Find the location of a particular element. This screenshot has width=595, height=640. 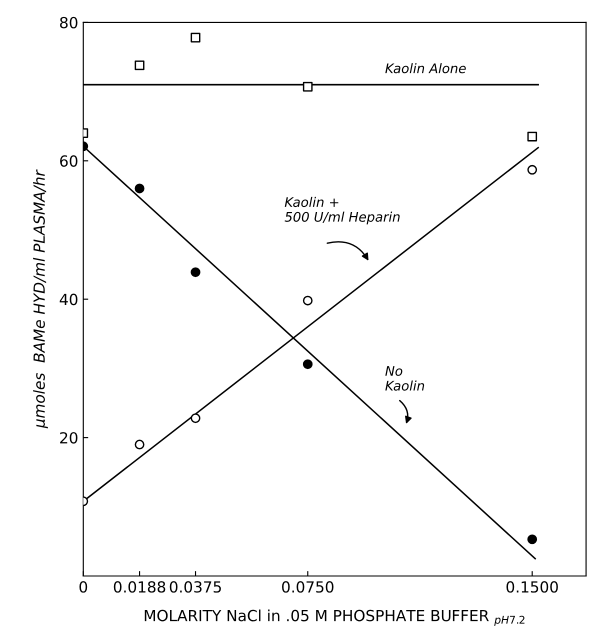

annotation: No Kaolin is located at coordinates (404, 378).